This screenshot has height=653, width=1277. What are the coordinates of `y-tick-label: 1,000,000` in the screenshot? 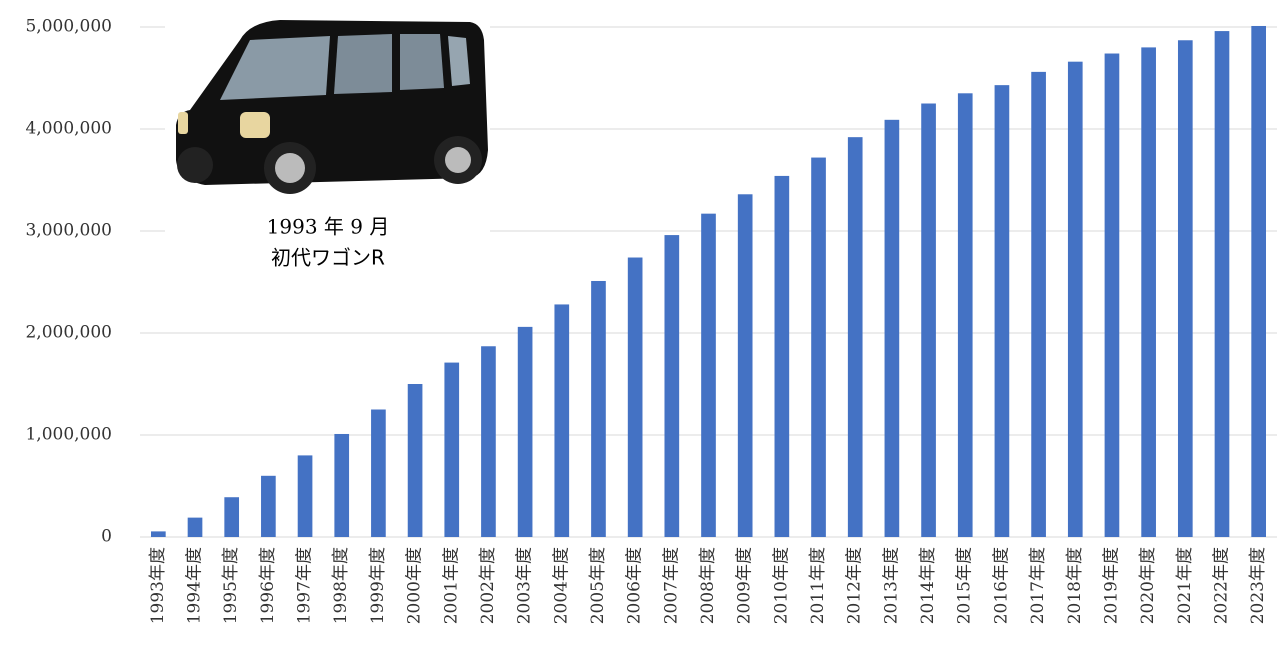 It's located at (68, 435).